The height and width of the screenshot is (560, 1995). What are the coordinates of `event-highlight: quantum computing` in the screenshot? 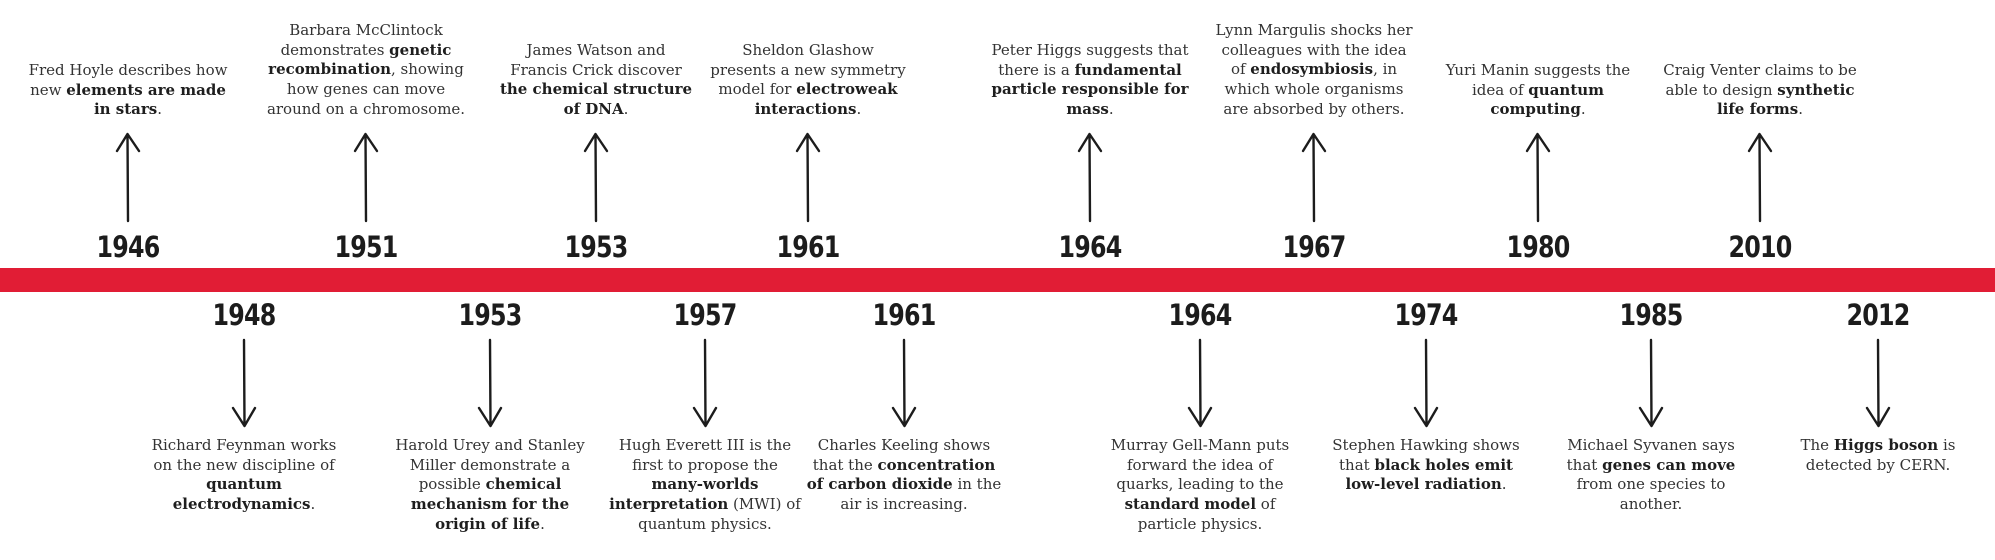 It's located at (1547, 99).